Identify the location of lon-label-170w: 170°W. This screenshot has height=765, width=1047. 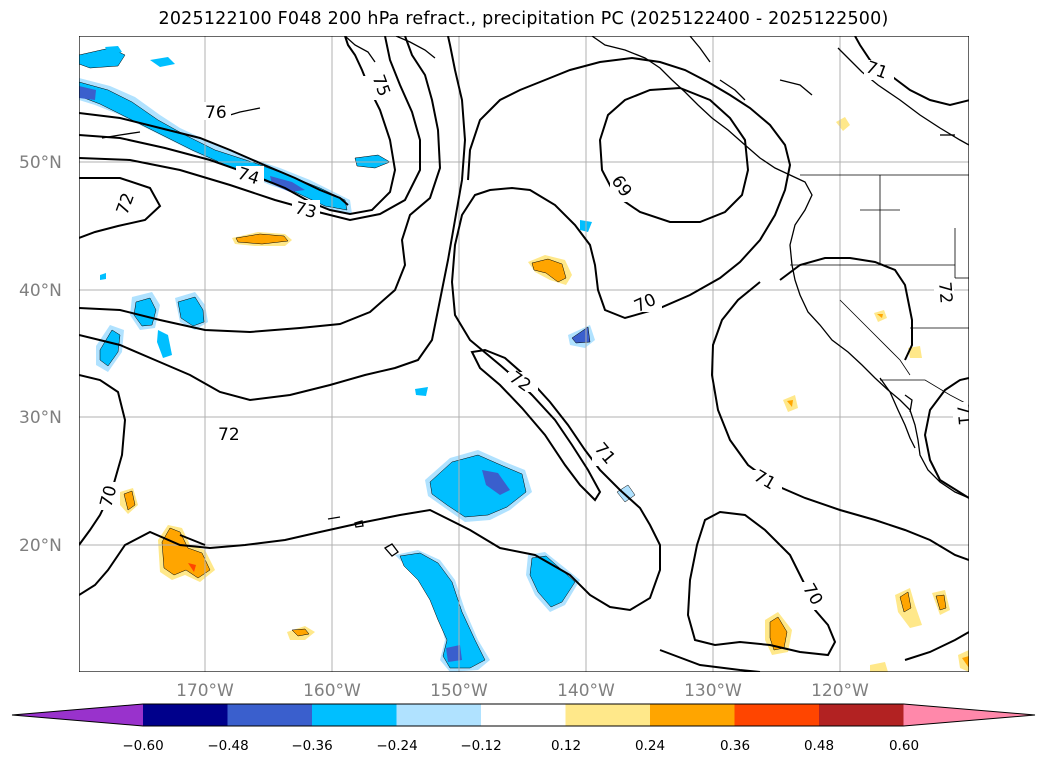
(205, 691).